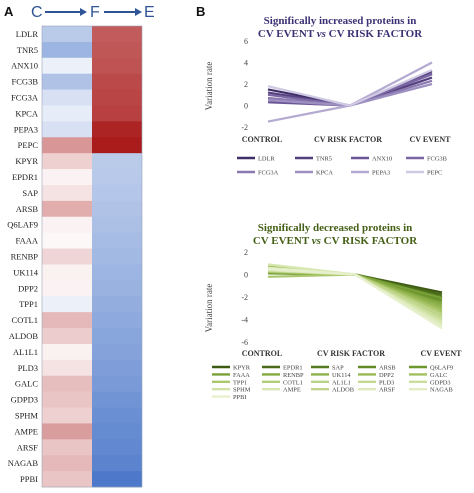 Image resolution: width=474 pixels, height=493 pixels. What do you see at coordinates (343, 390) in the screenshot?
I see `legend-label: ALDOB` at bounding box center [343, 390].